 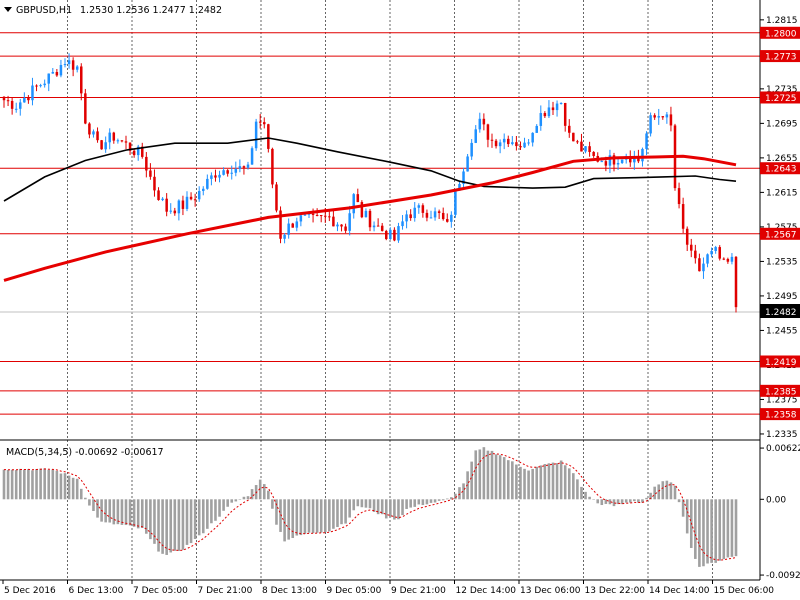 I want to click on xtick-label-6-dec-13-00: 6 Dec 13:00, so click(x=96, y=591).